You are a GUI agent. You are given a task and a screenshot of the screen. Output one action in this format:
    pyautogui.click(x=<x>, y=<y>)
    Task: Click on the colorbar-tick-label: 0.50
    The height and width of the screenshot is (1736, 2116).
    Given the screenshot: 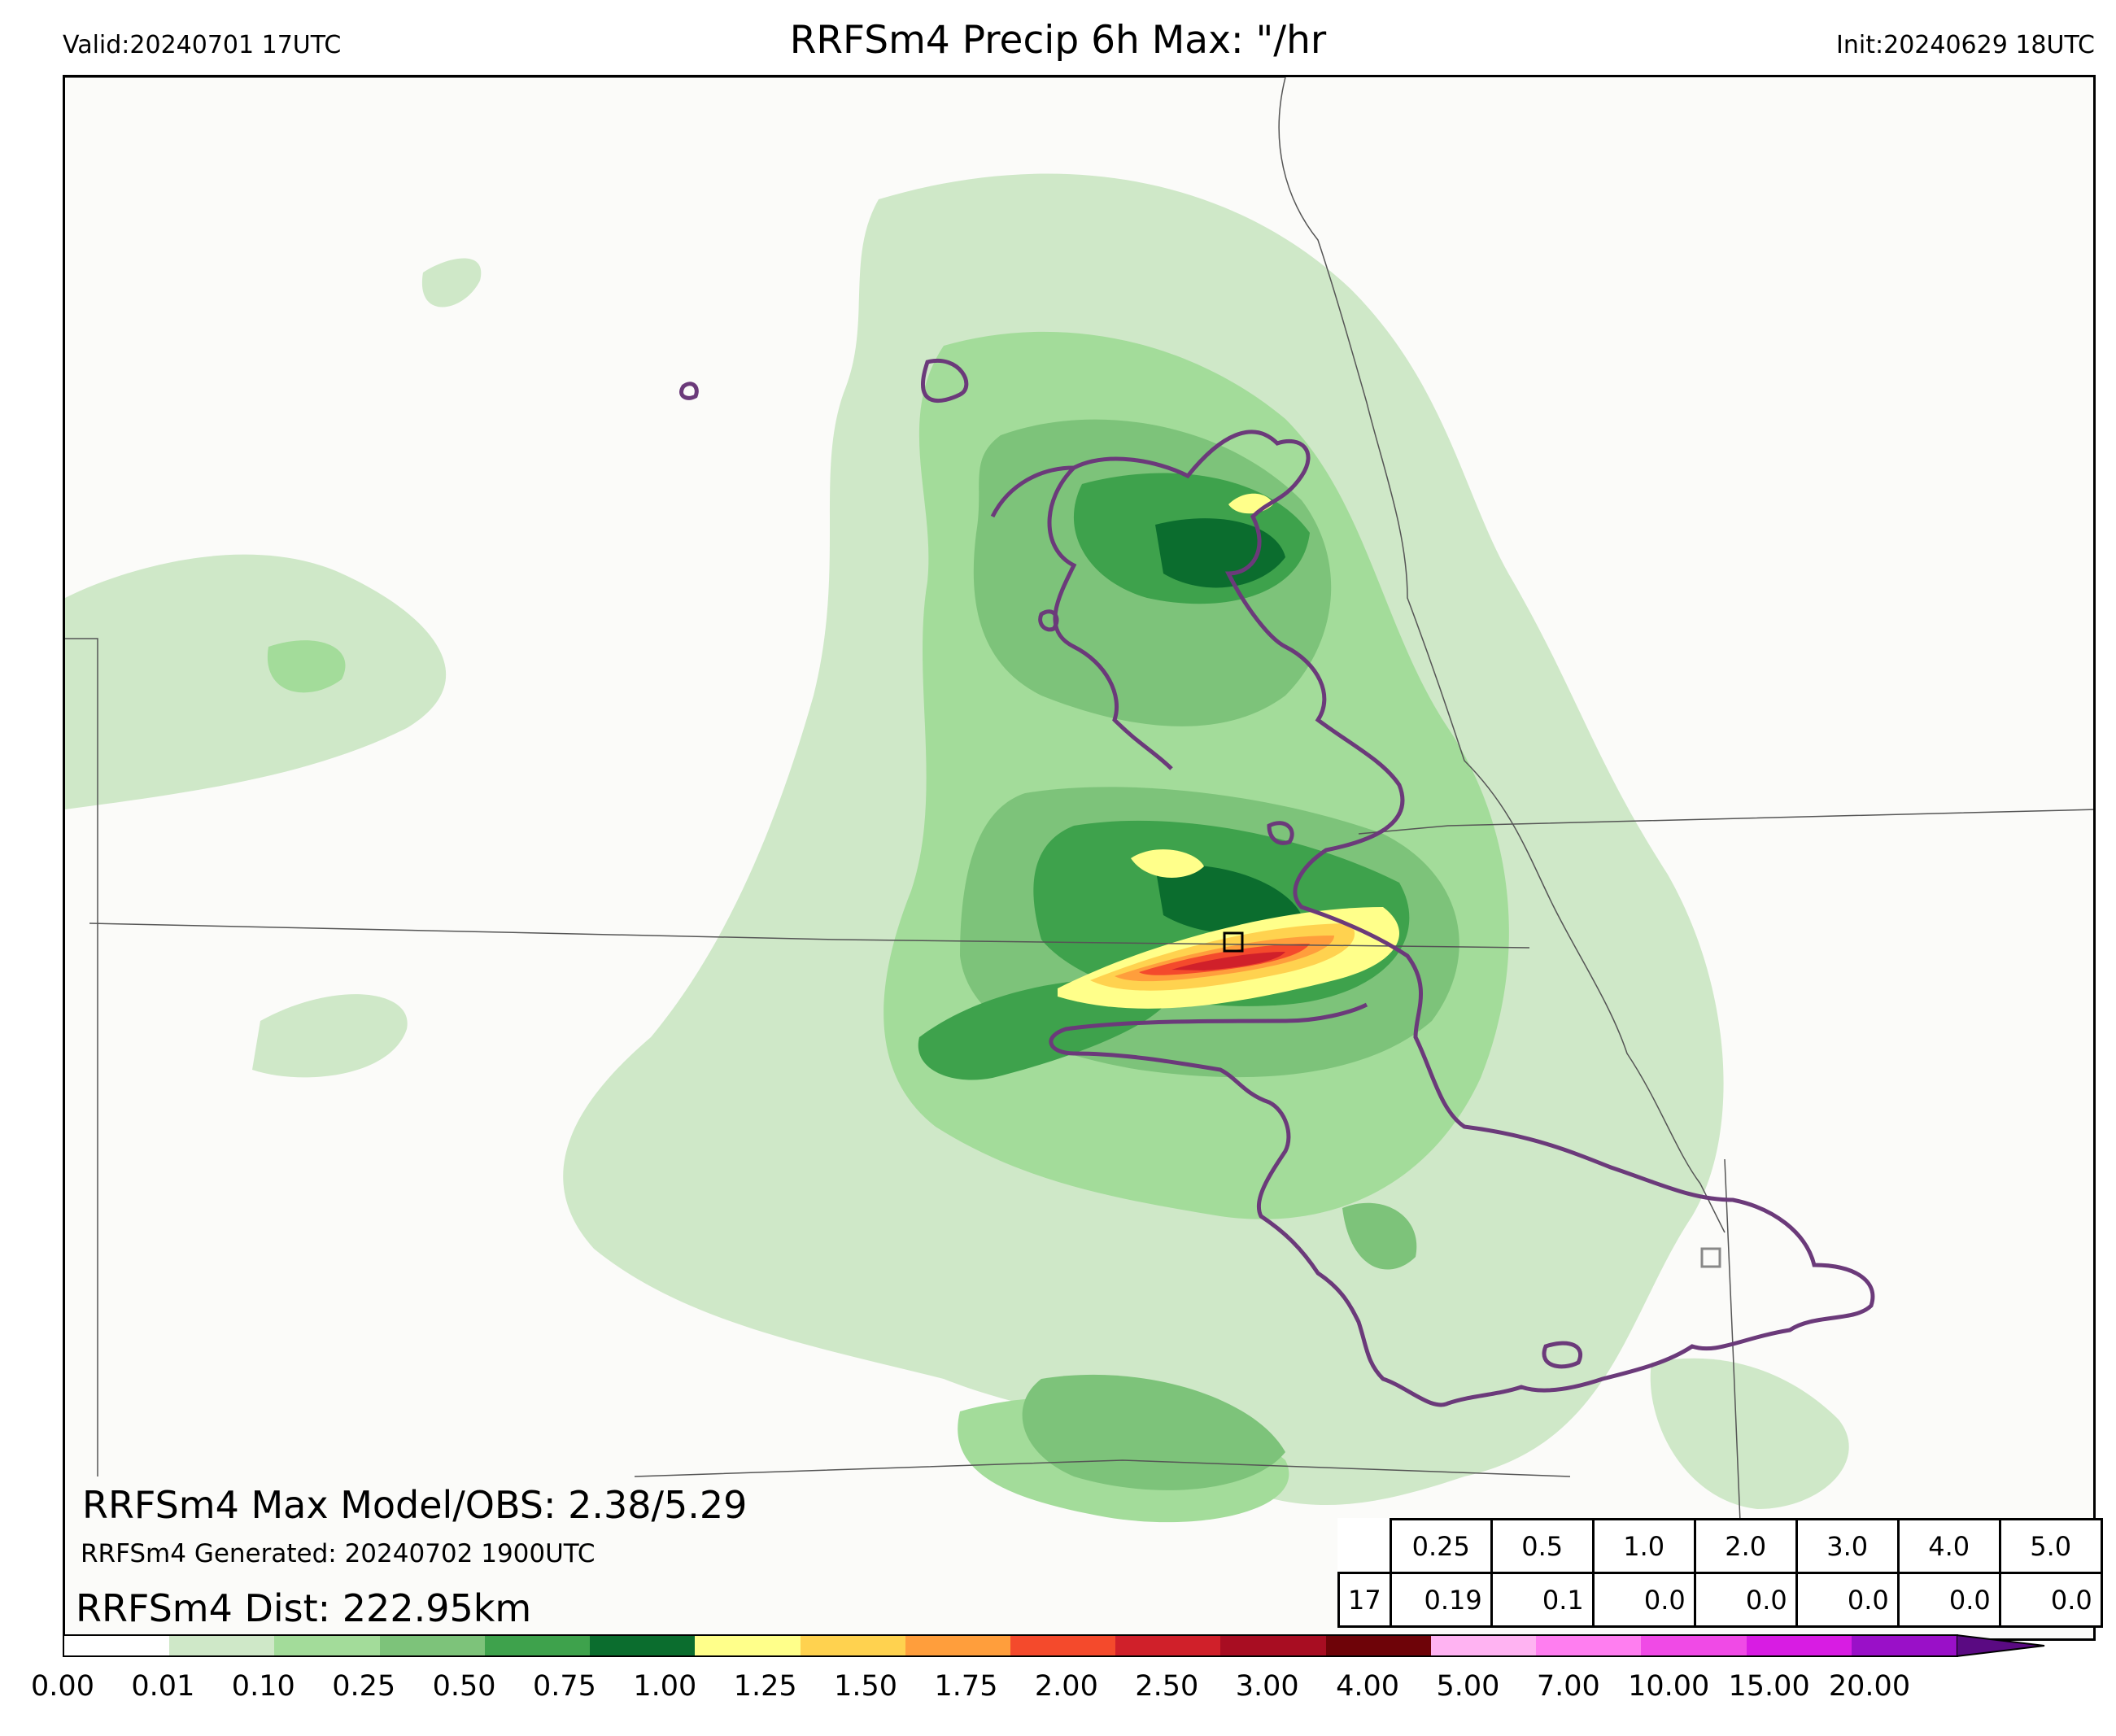 What is the action you would take?
    pyautogui.click(x=464, y=1686)
    